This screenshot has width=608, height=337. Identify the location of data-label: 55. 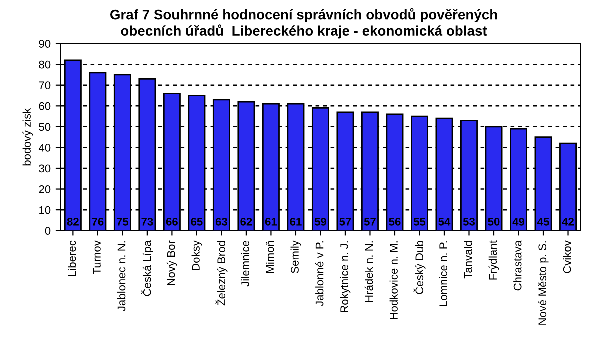
(420, 222).